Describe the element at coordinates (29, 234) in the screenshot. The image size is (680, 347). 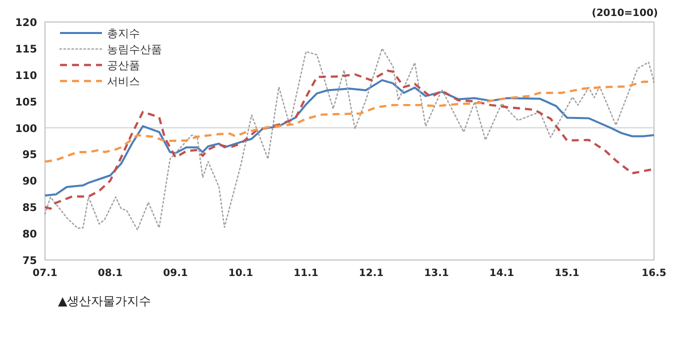
I see `y-tick-label: 80` at that location.